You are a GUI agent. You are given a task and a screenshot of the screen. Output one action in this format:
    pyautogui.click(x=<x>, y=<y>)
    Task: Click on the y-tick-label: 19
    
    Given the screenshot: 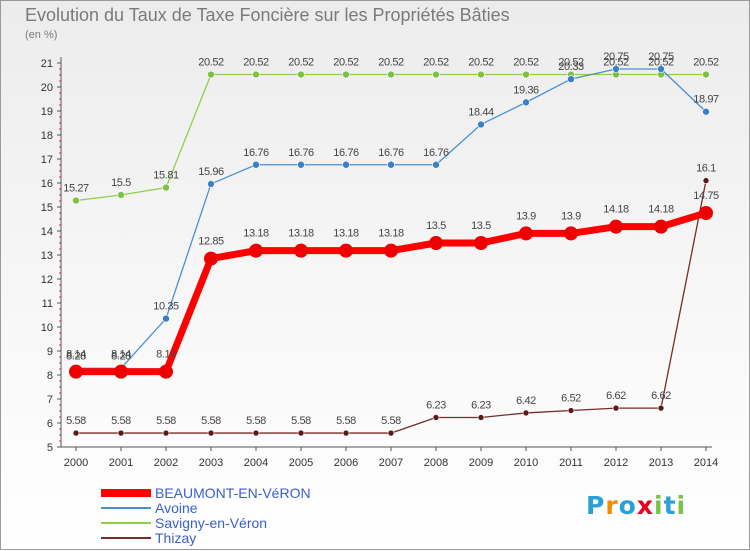 What is the action you would take?
    pyautogui.click(x=47, y=112)
    